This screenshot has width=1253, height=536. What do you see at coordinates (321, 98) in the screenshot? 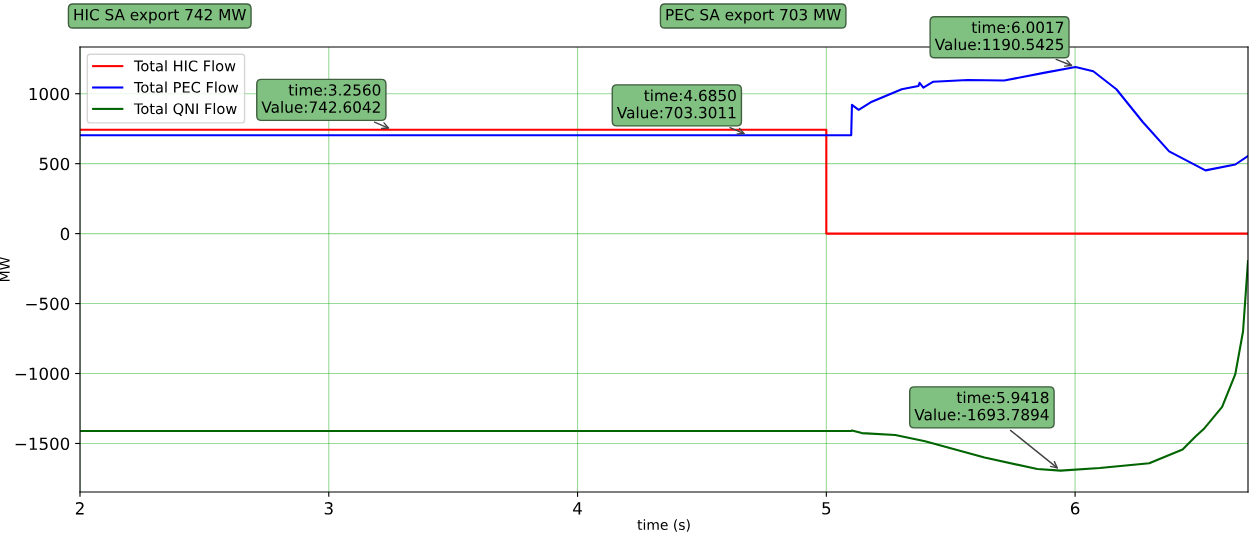
I see `annotation: time:3.2560 Value:742.6042` at bounding box center [321, 98].